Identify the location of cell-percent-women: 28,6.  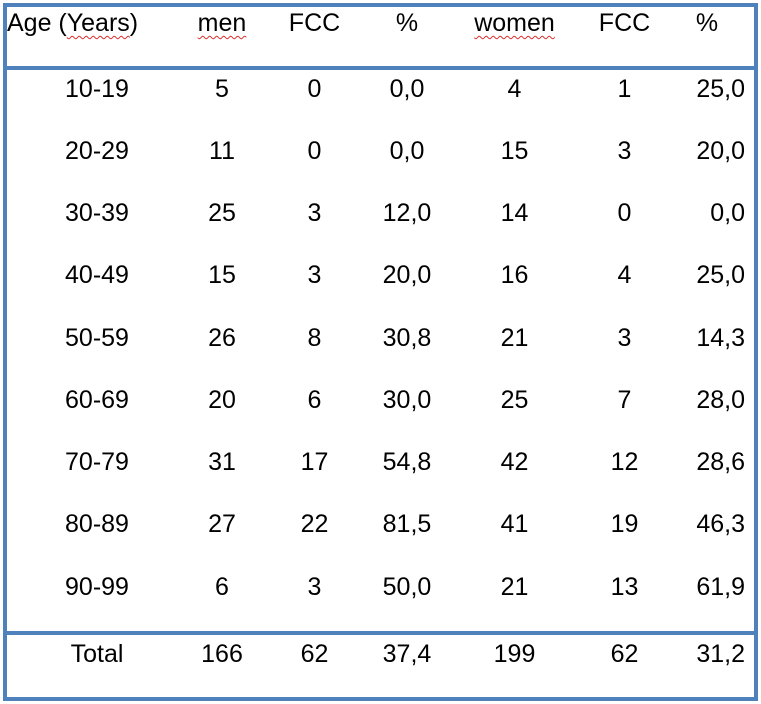
(720, 462).